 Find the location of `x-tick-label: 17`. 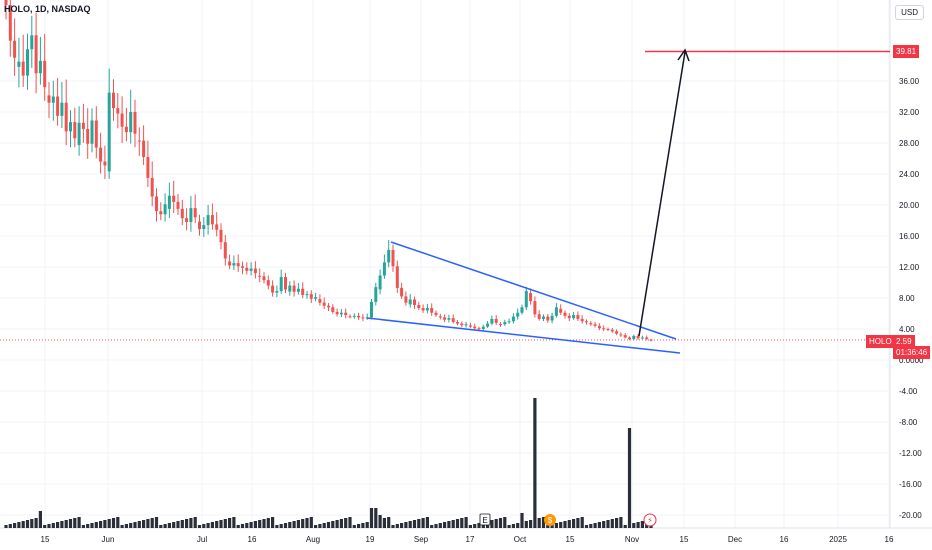

x-tick-label: 17 is located at coordinates (470, 539).